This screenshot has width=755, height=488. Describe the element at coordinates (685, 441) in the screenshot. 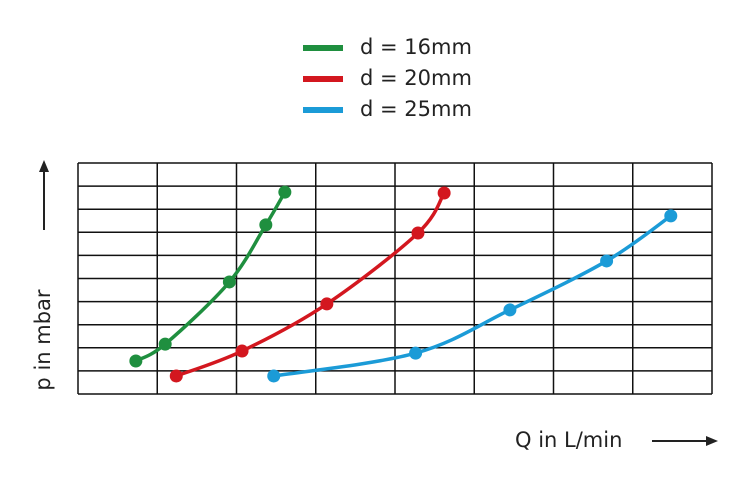

I see `x-axis-arrow` at that location.